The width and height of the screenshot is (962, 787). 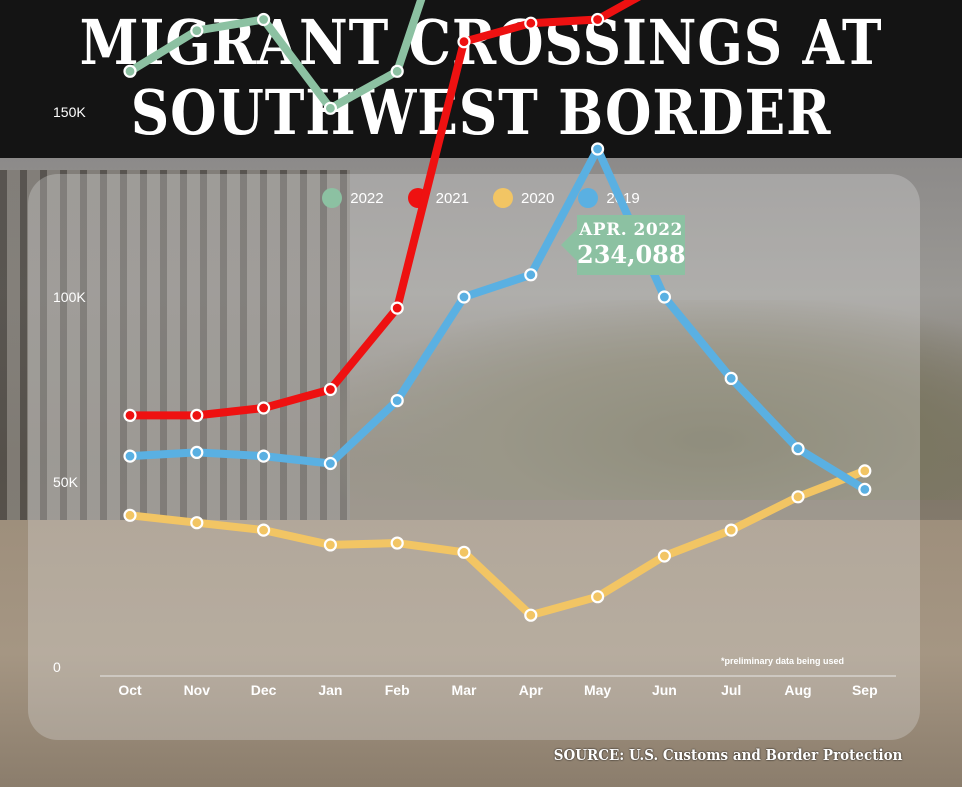 I want to click on x-tick-label: Nov, so click(x=197, y=690).